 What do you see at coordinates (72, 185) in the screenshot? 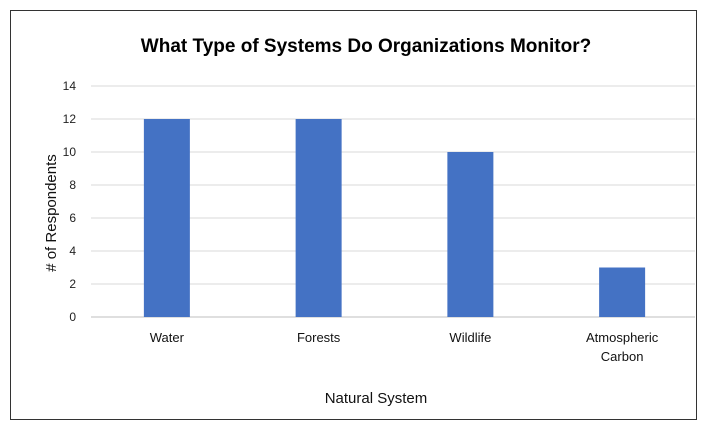
I see `y-tick-label: 8` at bounding box center [72, 185].